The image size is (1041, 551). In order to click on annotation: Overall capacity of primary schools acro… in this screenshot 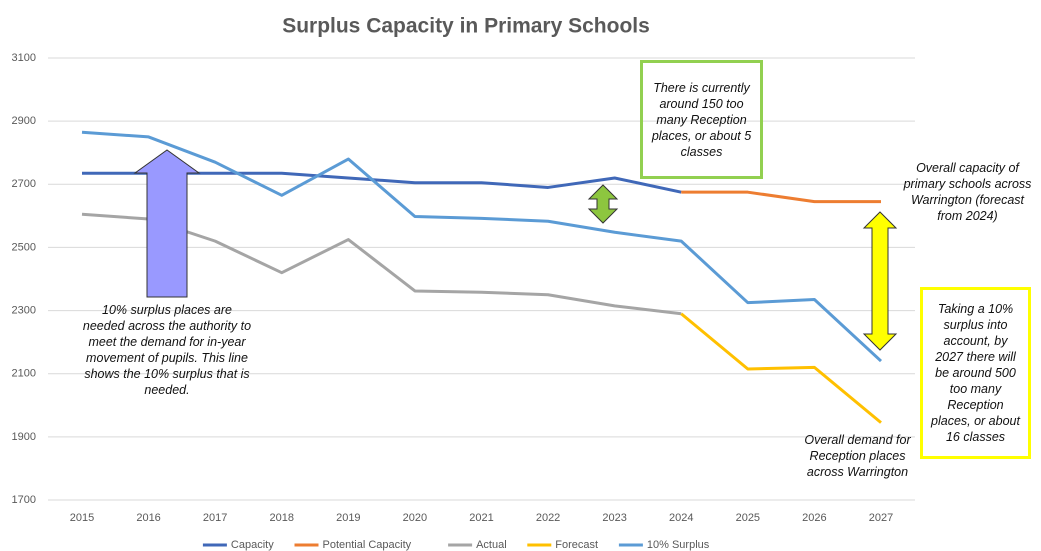, I will do `click(967, 192)`.